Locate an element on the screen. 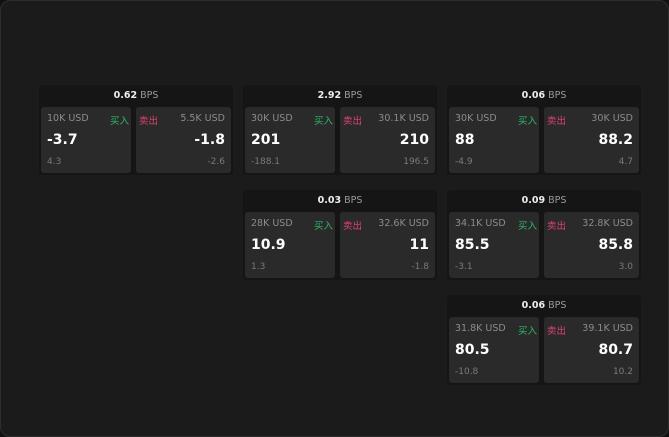 This screenshot has height=437, width=669. ask-price: 210 is located at coordinates (414, 140).